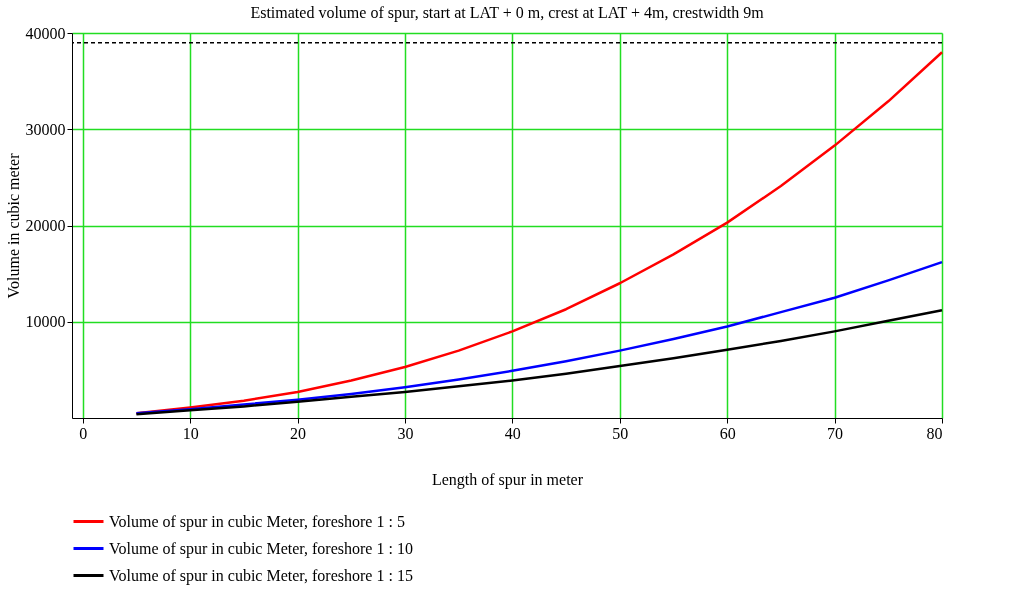 This screenshot has height=610, width=1013. Describe the element at coordinates (83, 433) in the screenshot. I see `x-tick-label: 0` at that location.